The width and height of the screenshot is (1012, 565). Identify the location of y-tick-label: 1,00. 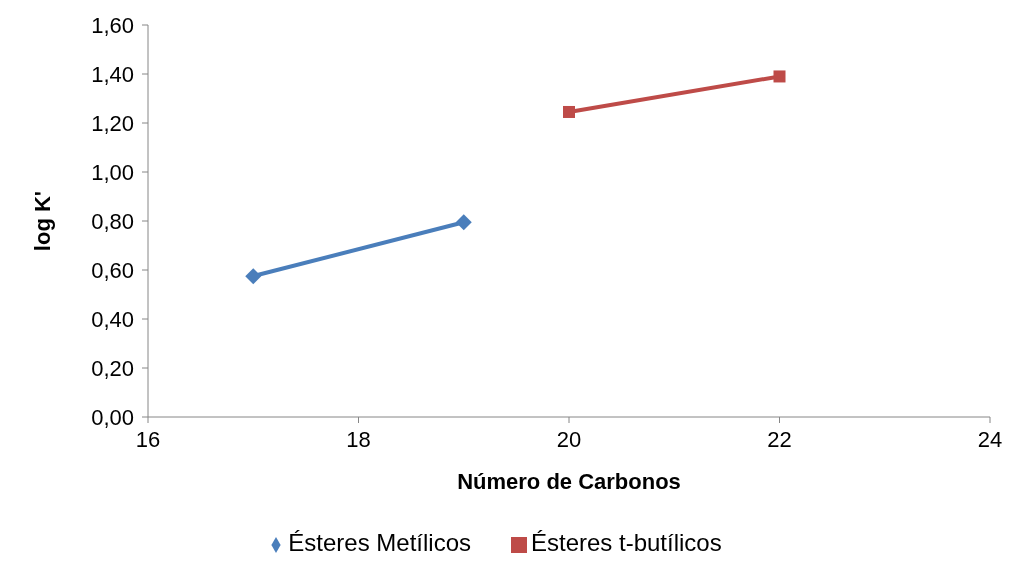
(112, 172).